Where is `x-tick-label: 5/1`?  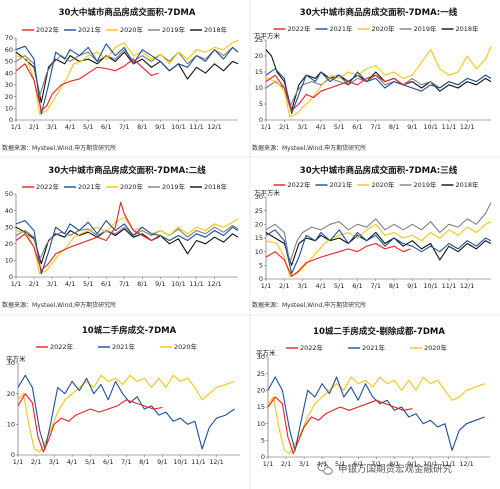 x-tick-label: 5/1 is located at coordinates (340, 464).